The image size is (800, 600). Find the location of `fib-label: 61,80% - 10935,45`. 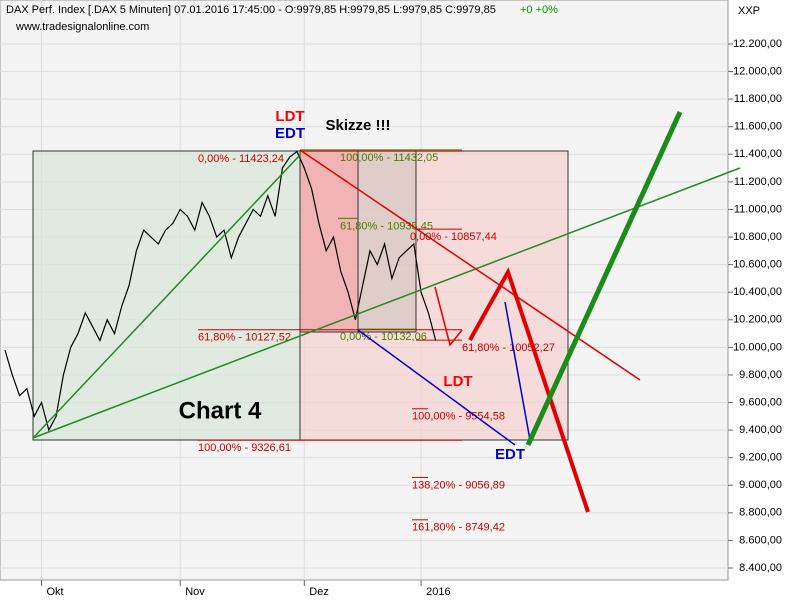

fib-label: 61,80% - 10935,45 is located at coordinates (386, 226).